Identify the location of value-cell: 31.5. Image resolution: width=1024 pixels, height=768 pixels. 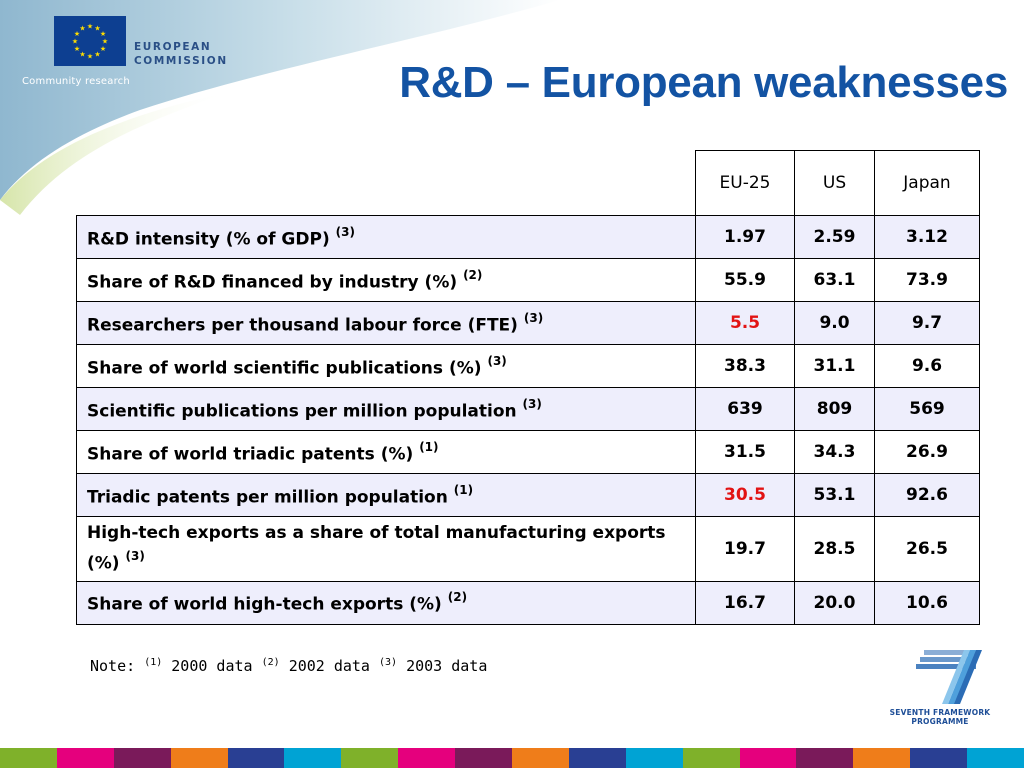
(745, 452).